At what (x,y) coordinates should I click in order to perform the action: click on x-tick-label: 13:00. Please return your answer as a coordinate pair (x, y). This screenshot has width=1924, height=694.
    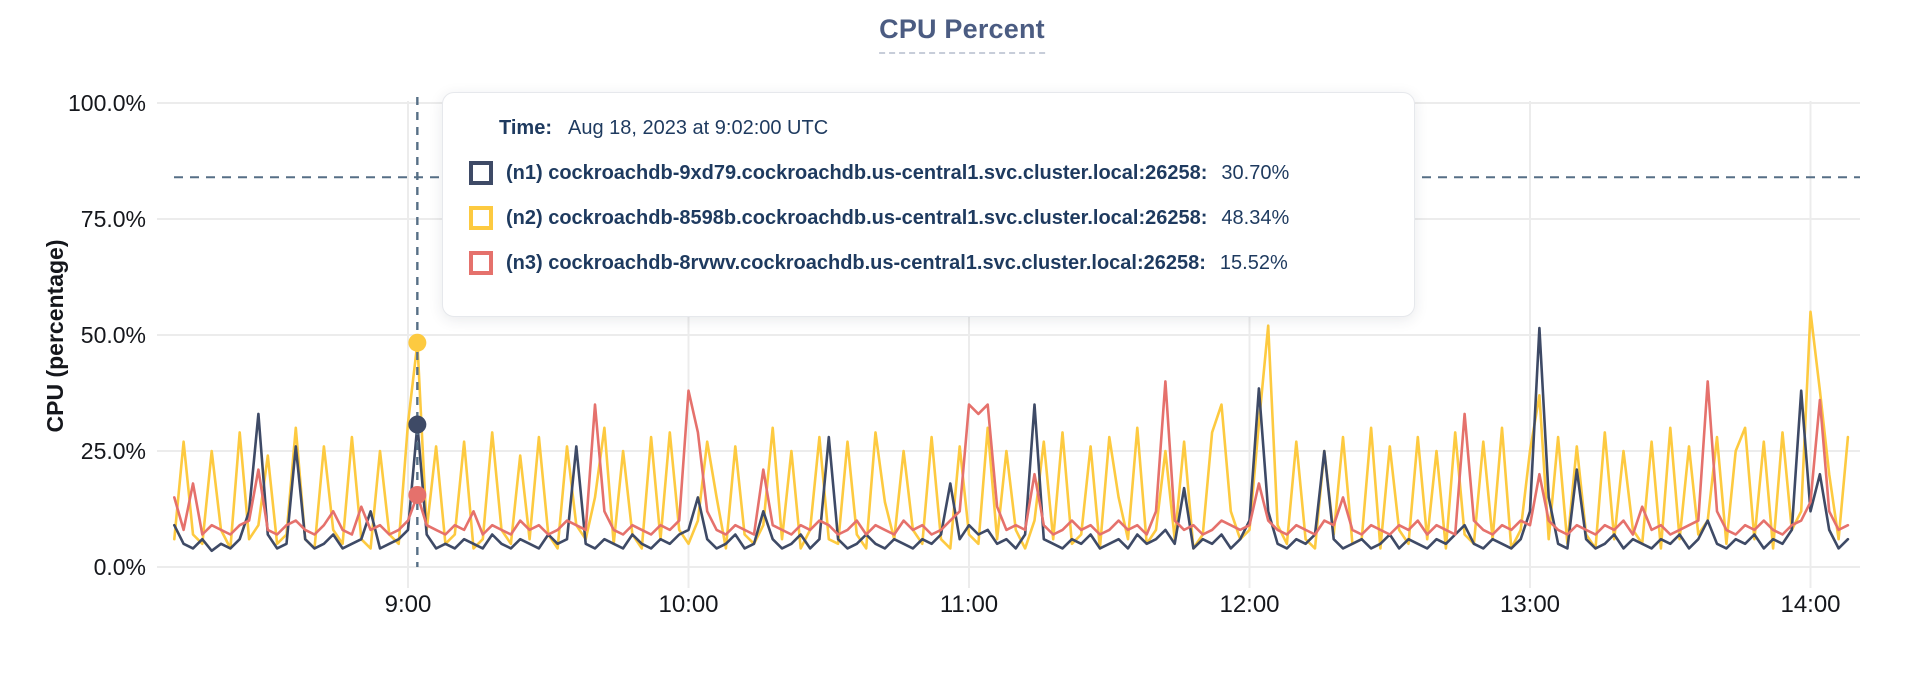
    Looking at the image, I should click on (1530, 604).